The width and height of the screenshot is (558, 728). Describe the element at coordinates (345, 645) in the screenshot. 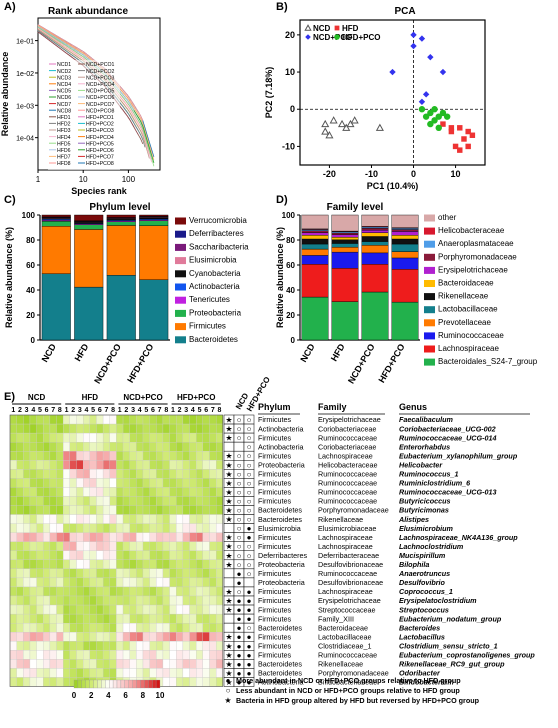

I see `taxon-family: Clostridiaceae_1` at that location.